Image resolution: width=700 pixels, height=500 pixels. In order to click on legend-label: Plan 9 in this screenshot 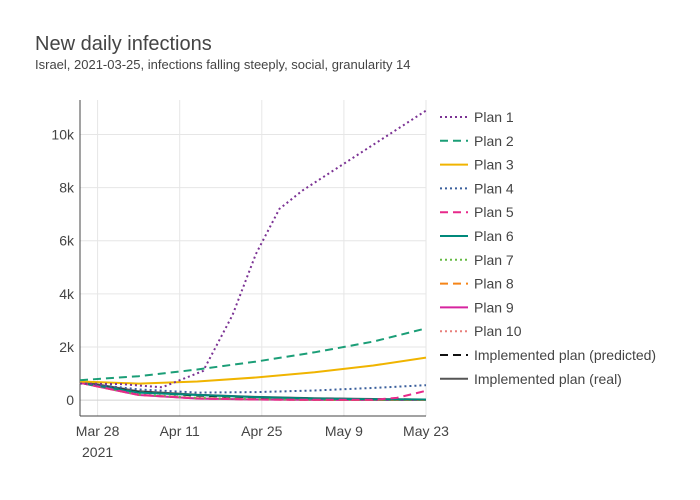, I will do `click(494, 307)`.